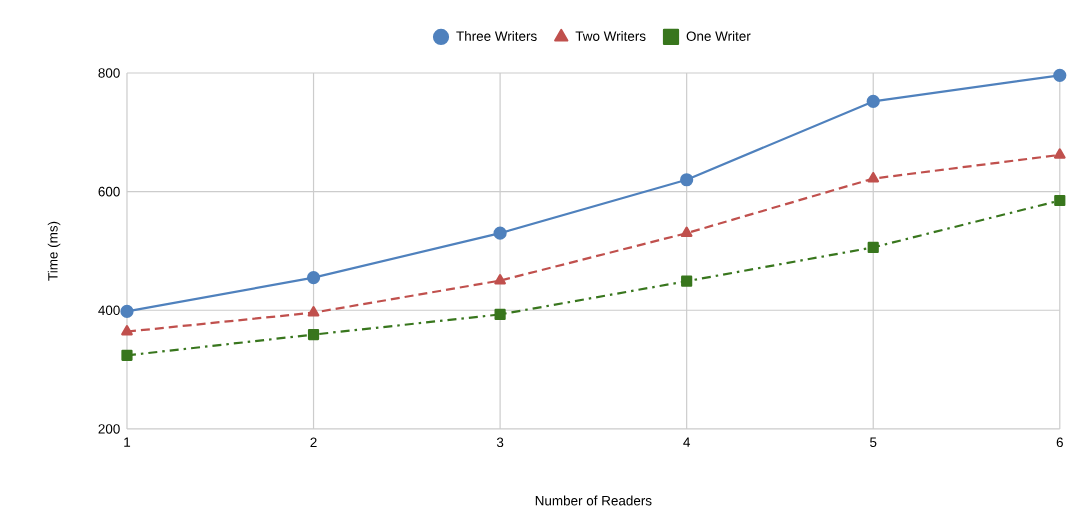 The width and height of the screenshot is (1068, 524). What do you see at coordinates (109, 191) in the screenshot?
I see `y-tick-label: 600` at bounding box center [109, 191].